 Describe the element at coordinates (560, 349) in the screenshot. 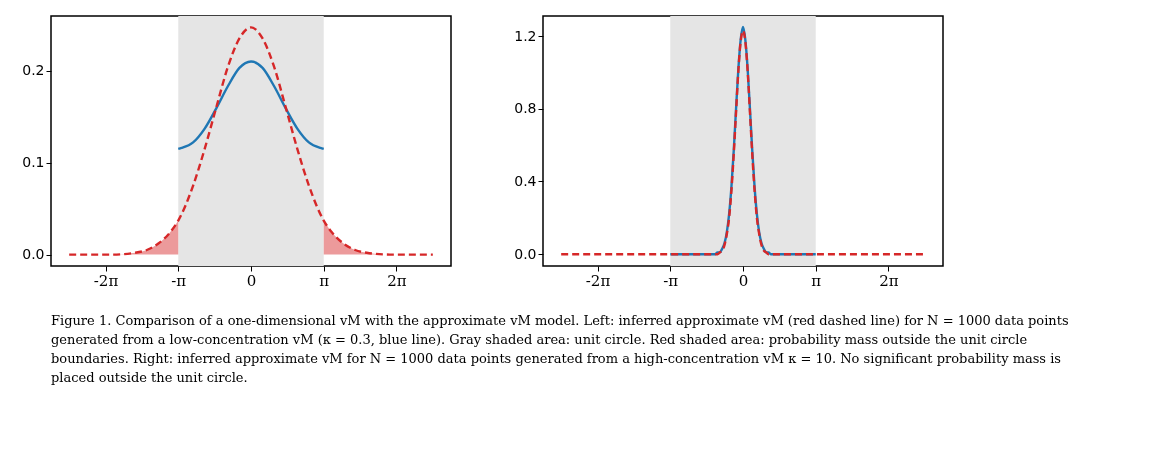

I see `caption: Figure 1. Comparison of a one-dimensional vM with the approximate vM model. Left: inferred approximate vM (red dashed line) for N = 1000 data points generated from a low-concentration vM (κ = 0.3, blue line). Gray shaded area: unit circle. Red shaded area: probability mass outside the unit circle boundaries. Right: inferred approximate vM for N = 1000 data points generated from a high-concentration vM κ = 10. No significant probability mass is placed outside the unit circle.` at that location.